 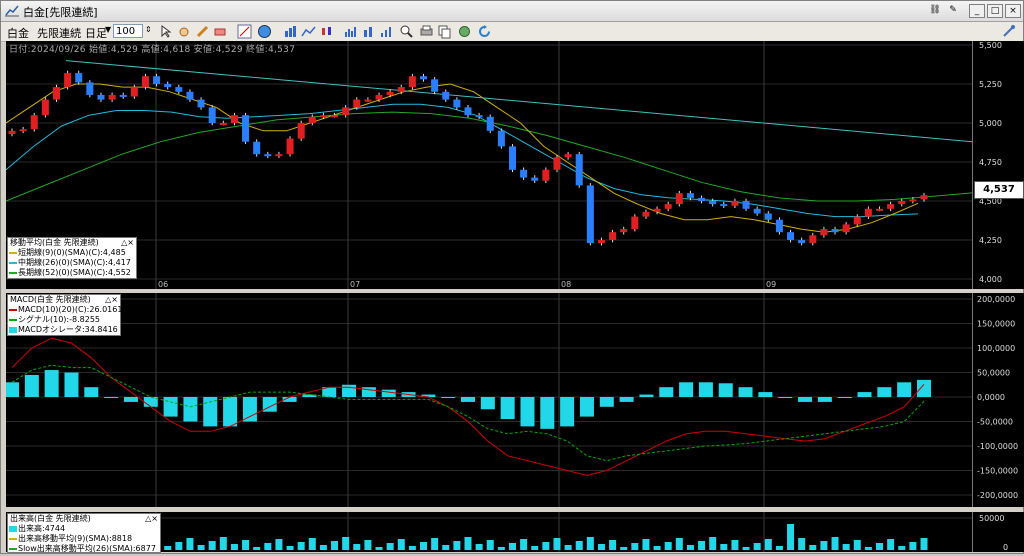 What do you see at coordinates (355, 284) in the screenshot?
I see `month-tick-label: 07` at bounding box center [355, 284].